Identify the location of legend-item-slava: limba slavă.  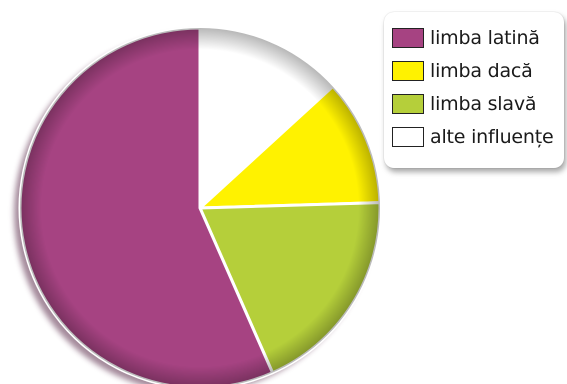
(478, 103).